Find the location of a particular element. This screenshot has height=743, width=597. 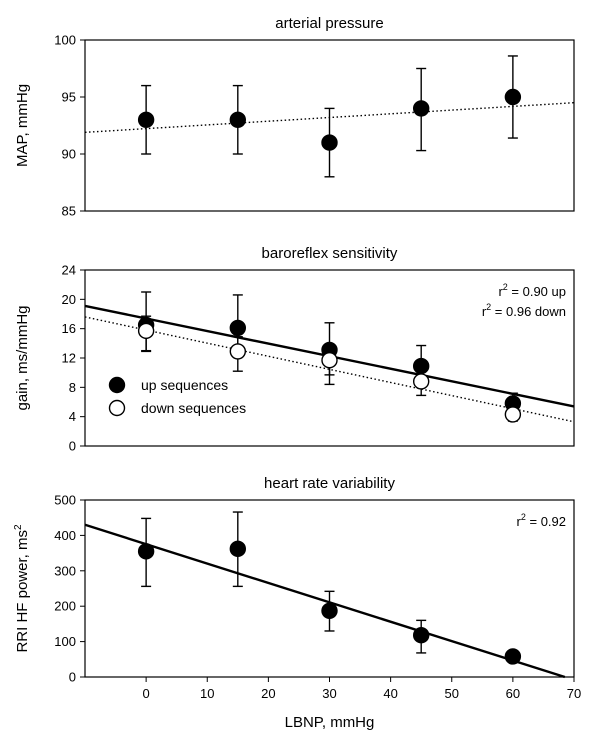

y-tick-label: 400 is located at coordinates (65, 535).